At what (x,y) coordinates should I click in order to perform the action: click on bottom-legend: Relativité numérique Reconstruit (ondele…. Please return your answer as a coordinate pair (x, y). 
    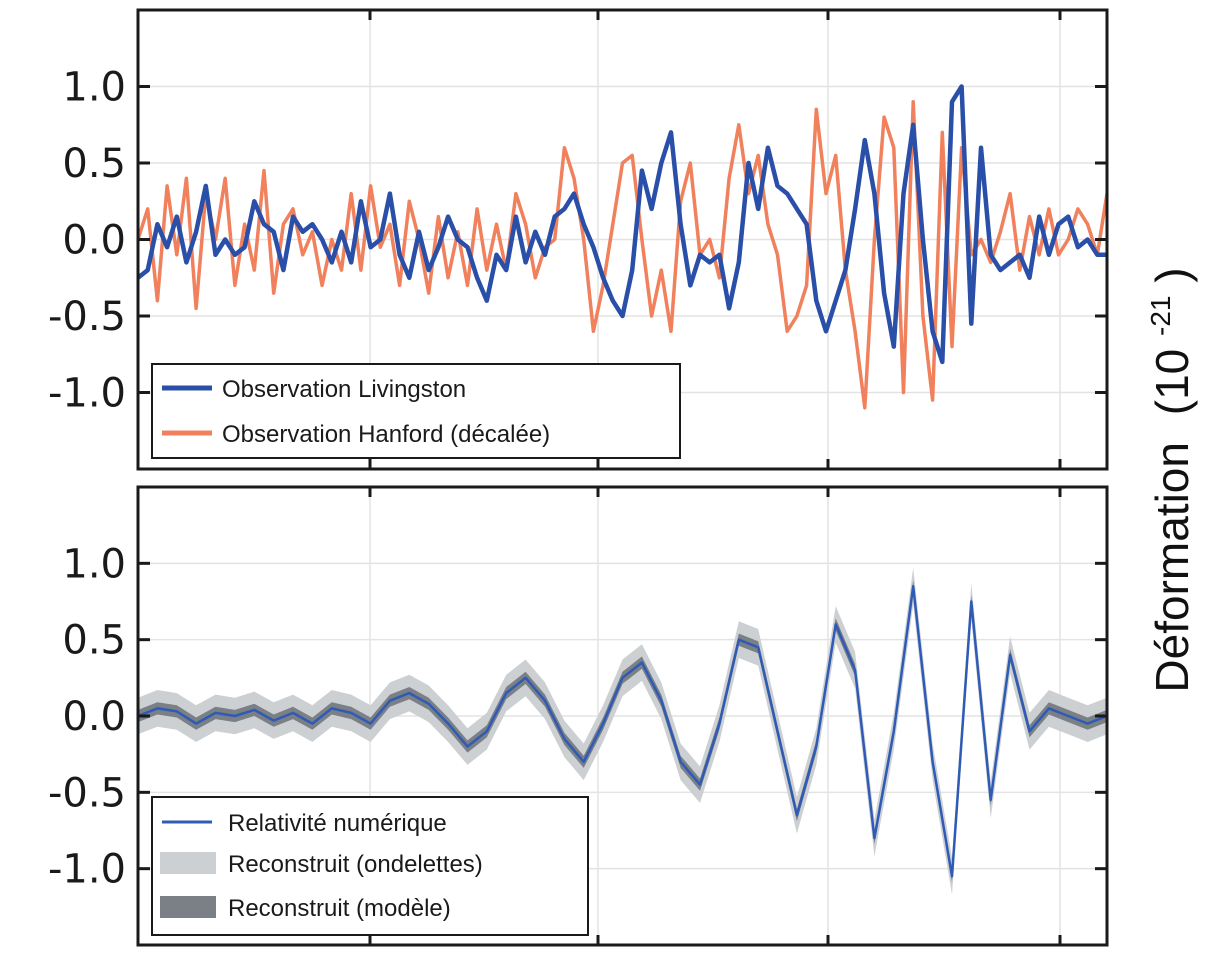
    Looking at the image, I should click on (370, 866).